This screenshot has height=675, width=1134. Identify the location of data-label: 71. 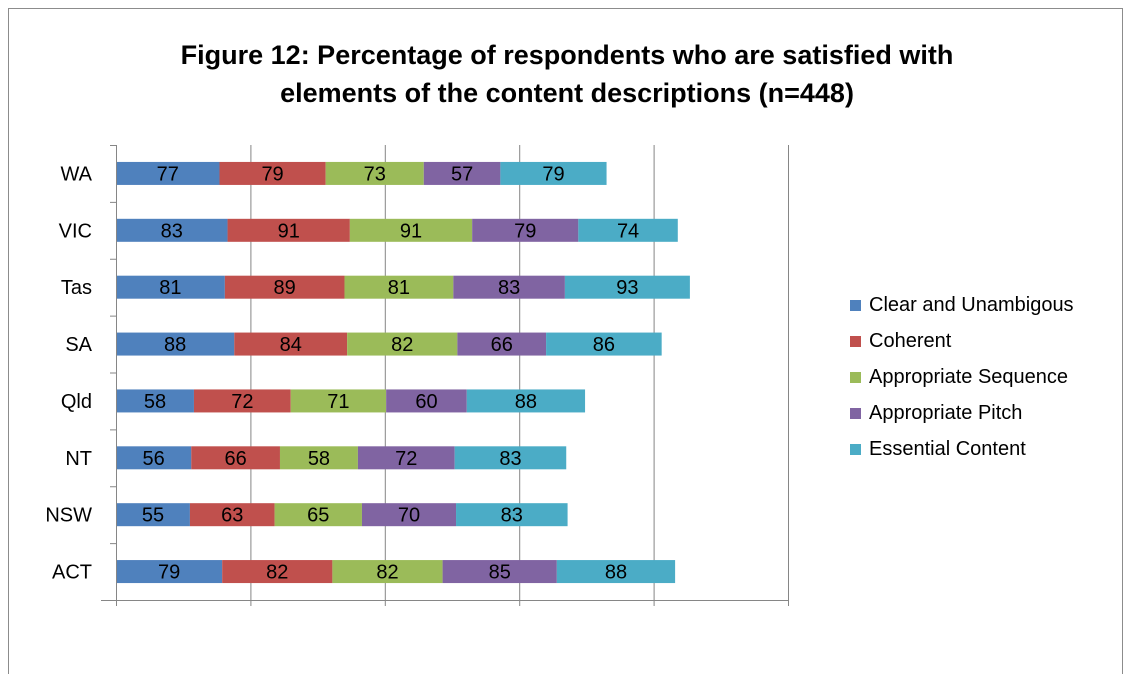
(338, 402).